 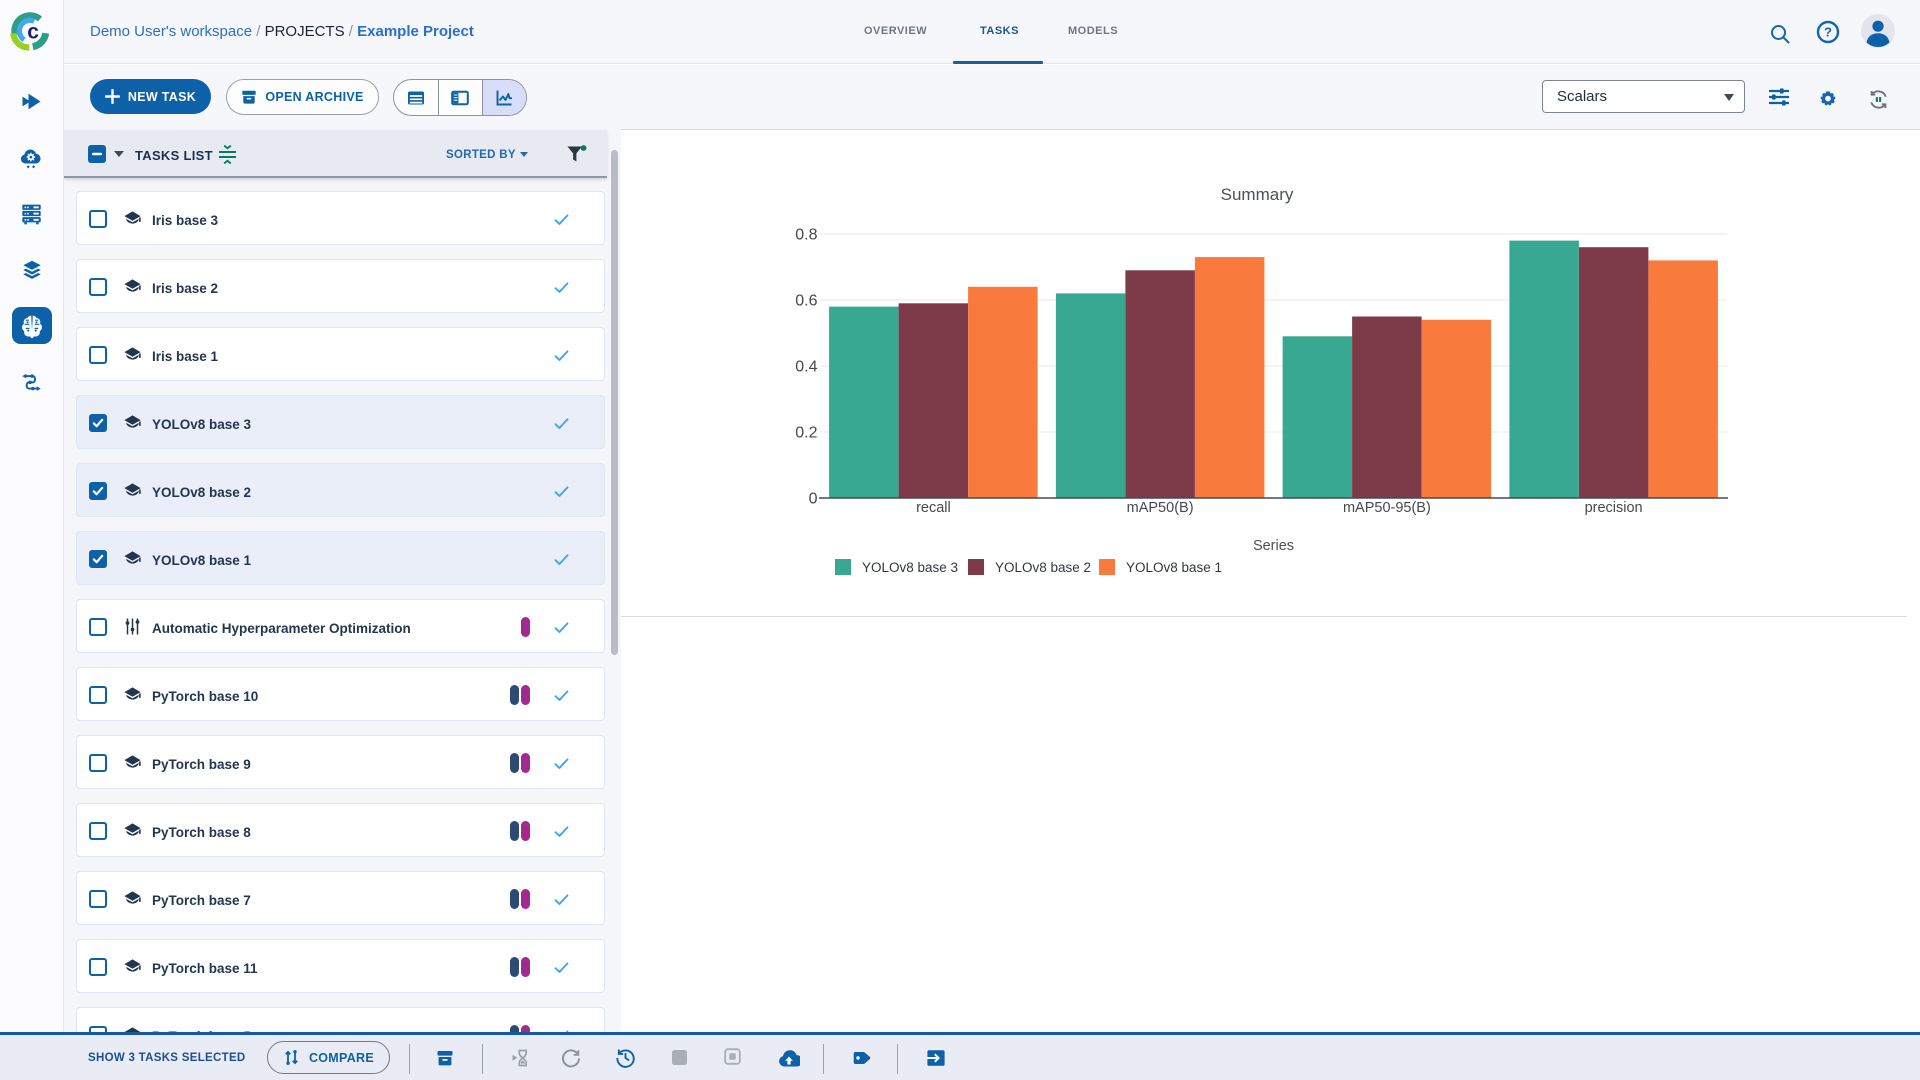 What do you see at coordinates (1257, 194) in the screenshot?
I see `svg-text: Summary` at bounding box center [1257, 194].